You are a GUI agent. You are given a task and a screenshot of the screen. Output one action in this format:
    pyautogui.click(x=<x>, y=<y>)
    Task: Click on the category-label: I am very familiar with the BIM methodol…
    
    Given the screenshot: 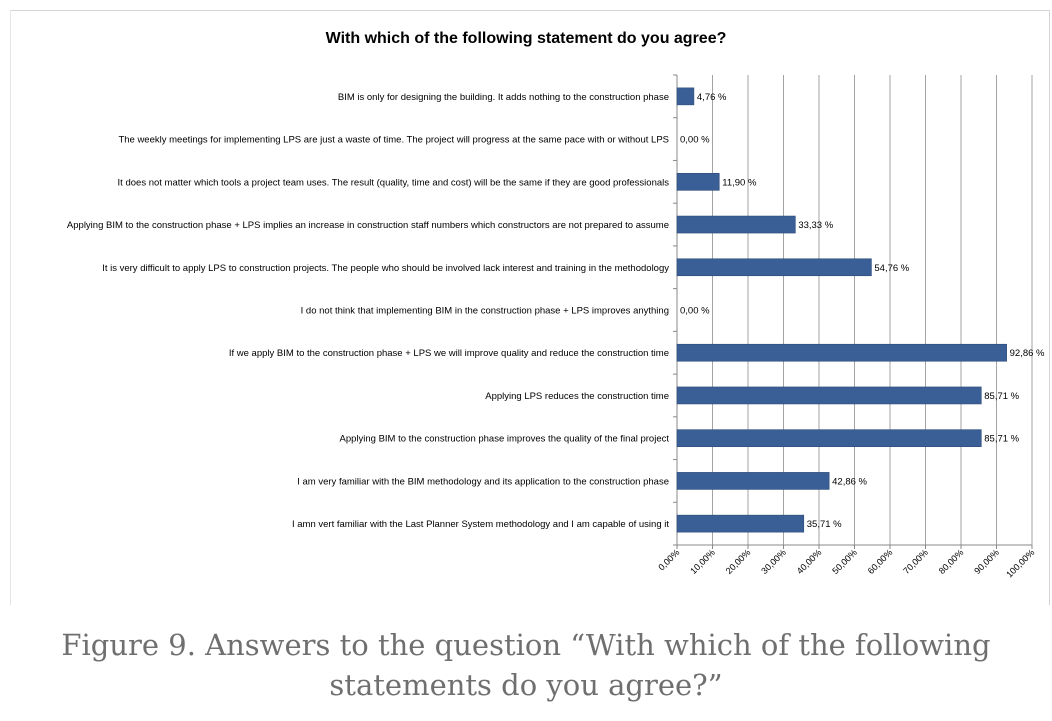 What is the action you would take?
    pyautogui.click(x=483, y=481)
    